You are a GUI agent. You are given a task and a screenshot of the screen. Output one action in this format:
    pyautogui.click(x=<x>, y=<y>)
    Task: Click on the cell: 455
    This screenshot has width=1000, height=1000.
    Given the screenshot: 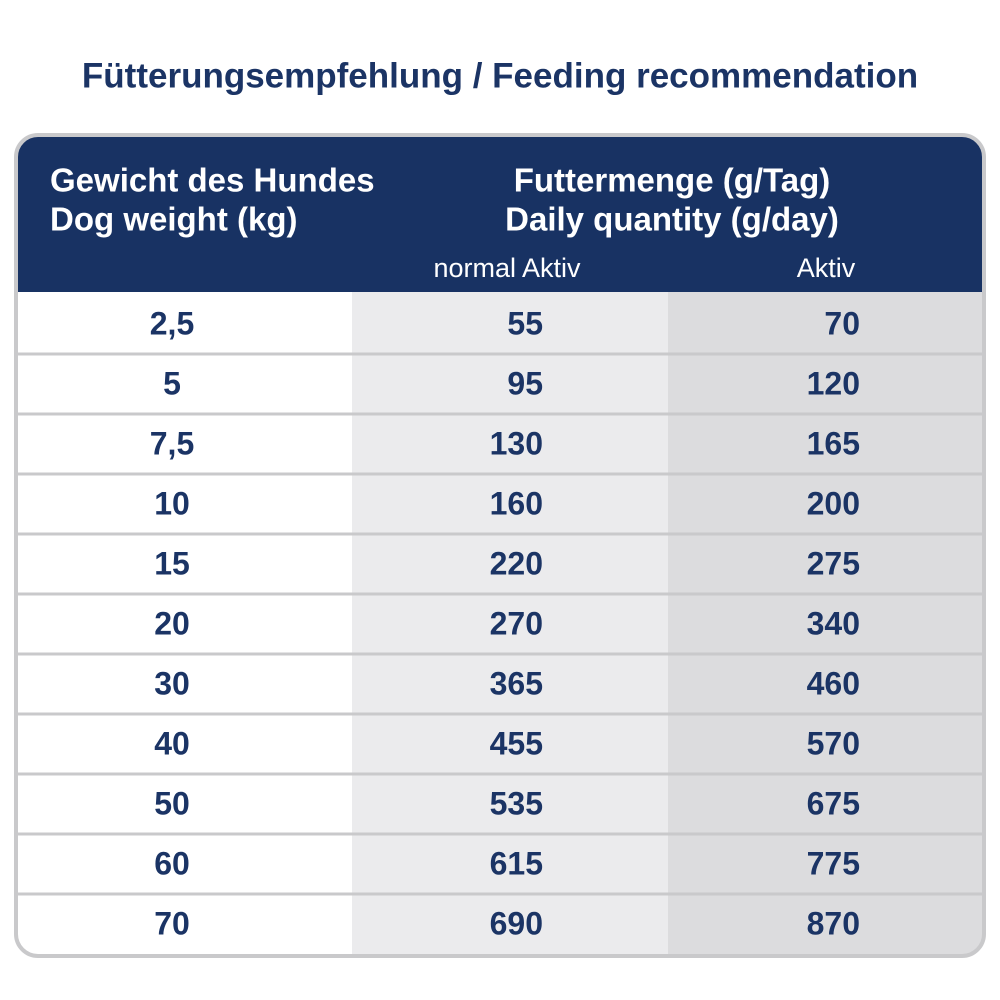 What is the action you would take?
    pyautogui.click(x=516, y=743)
    